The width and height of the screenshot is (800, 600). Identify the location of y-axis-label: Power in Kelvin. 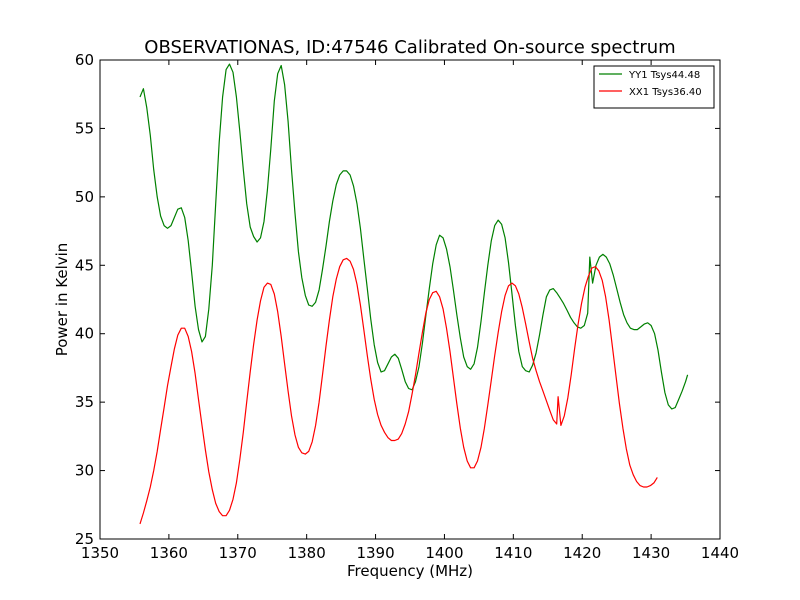
(62, 300).